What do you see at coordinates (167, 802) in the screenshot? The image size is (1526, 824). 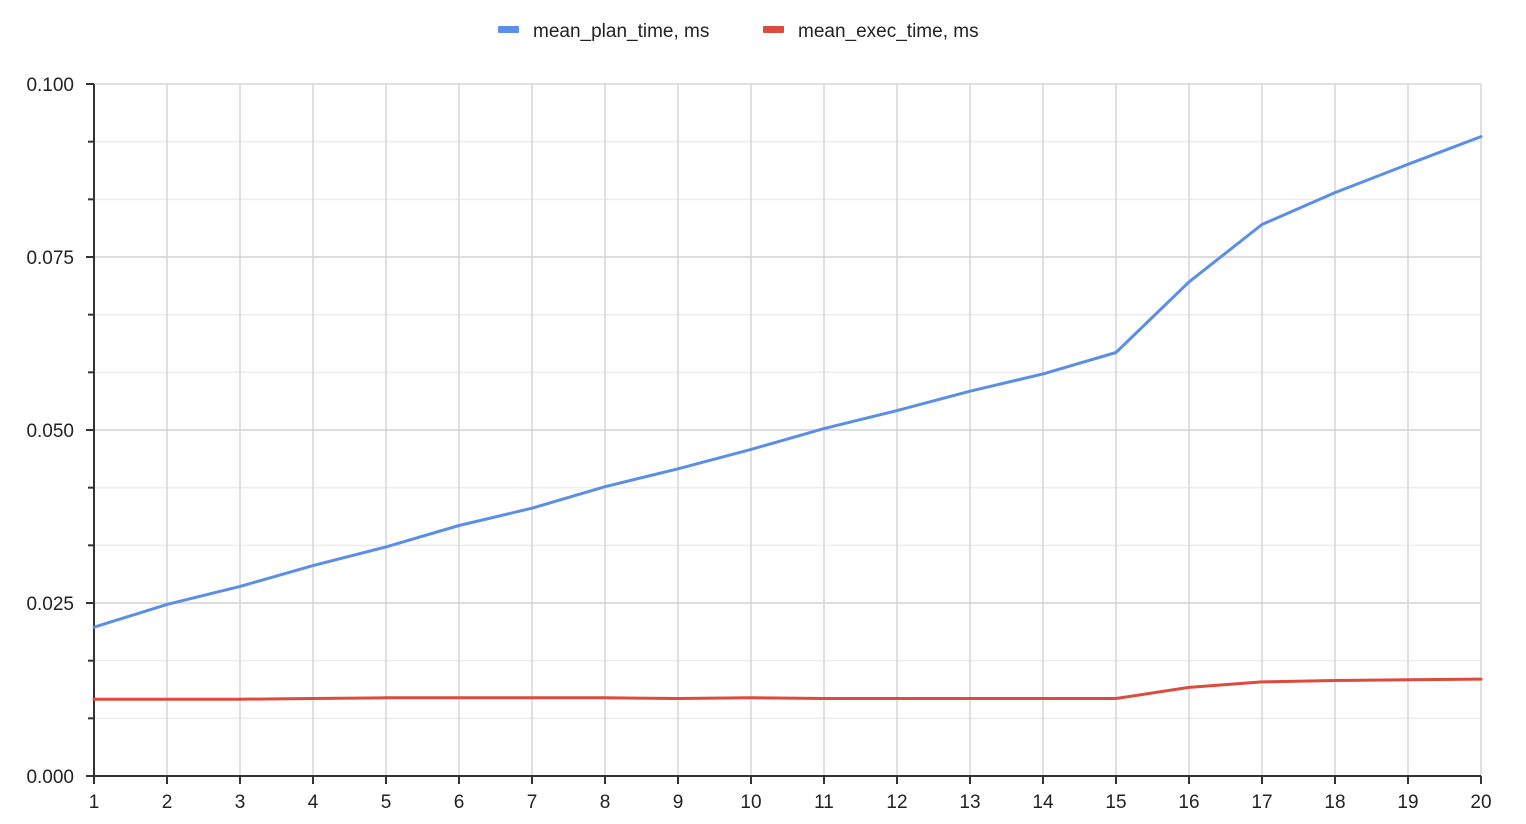 I see `x-tick-label: 2` at bounding box center [167, 802].